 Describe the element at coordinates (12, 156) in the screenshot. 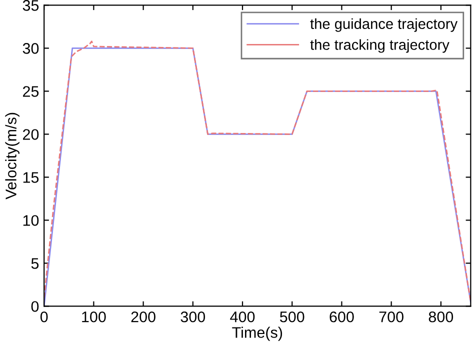

I see `y-axis-title: Velocity(m/s)` at that location.